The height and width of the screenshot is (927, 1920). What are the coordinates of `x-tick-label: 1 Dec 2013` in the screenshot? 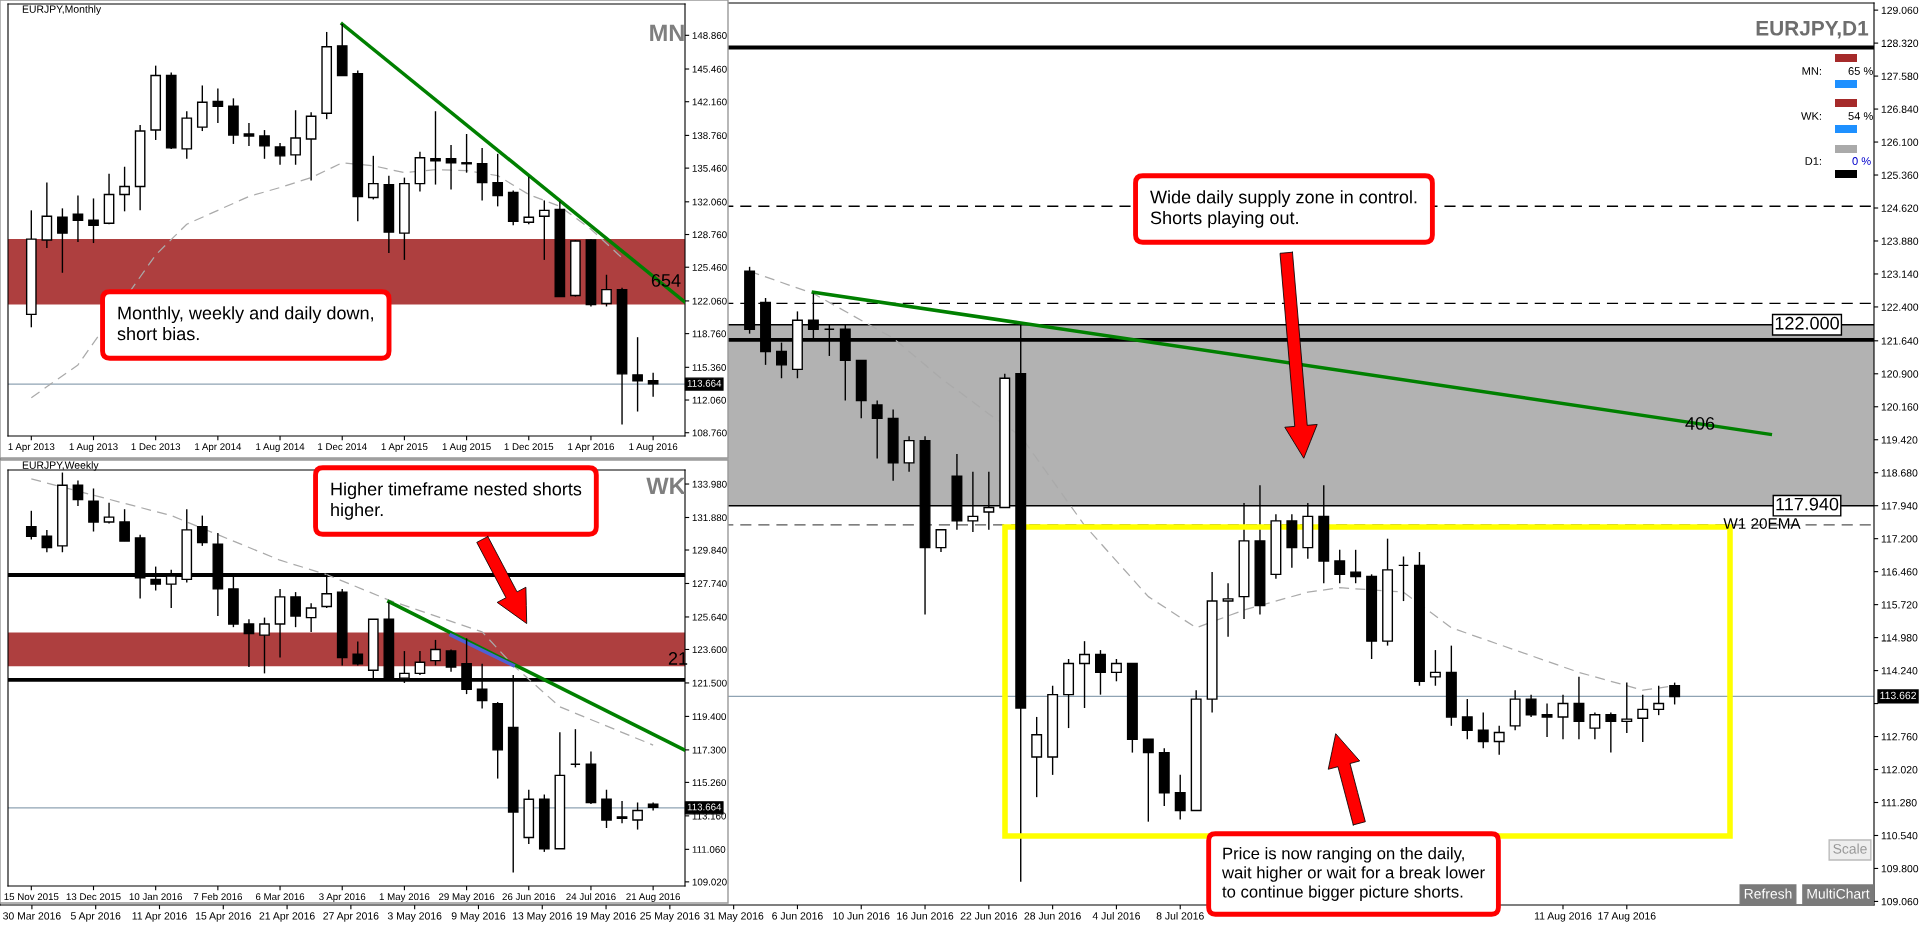 It's located at (156, 447).